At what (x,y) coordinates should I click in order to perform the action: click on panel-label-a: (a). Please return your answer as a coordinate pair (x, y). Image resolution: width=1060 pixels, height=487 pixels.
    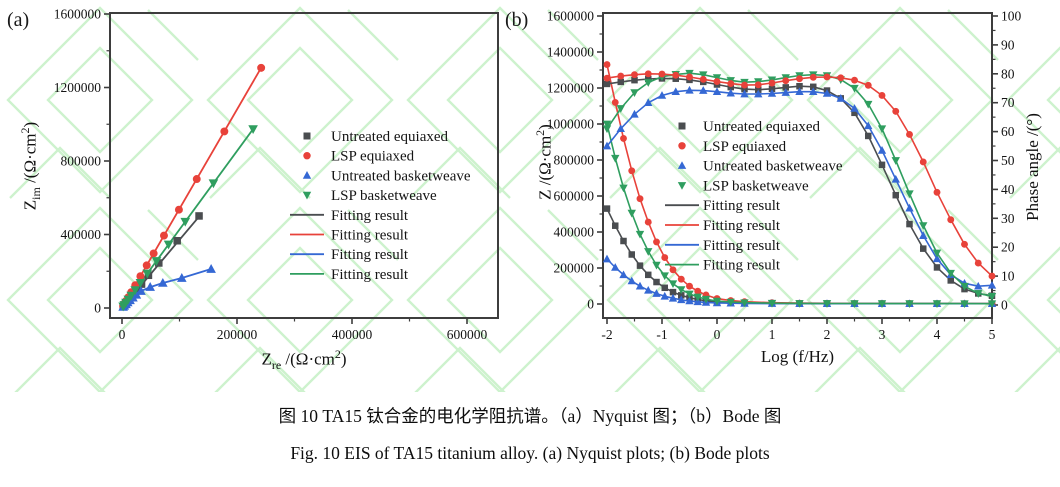
    Looking at the image, I should click on (18, 20).